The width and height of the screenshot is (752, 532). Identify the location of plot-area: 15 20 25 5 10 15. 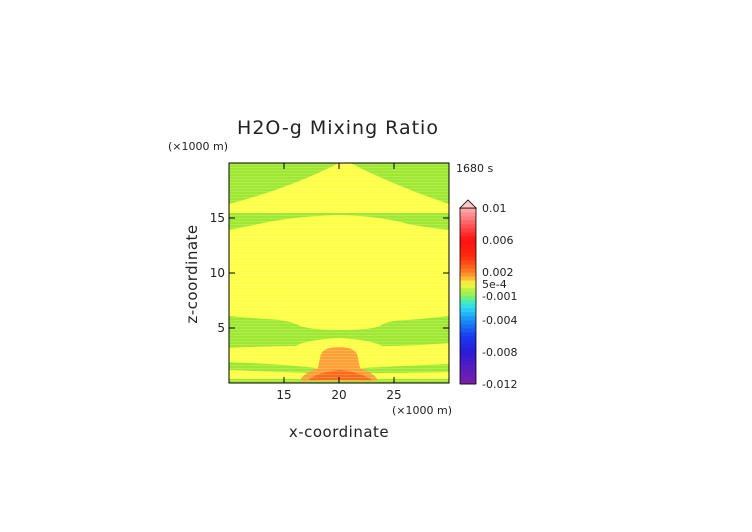
(330, 282).